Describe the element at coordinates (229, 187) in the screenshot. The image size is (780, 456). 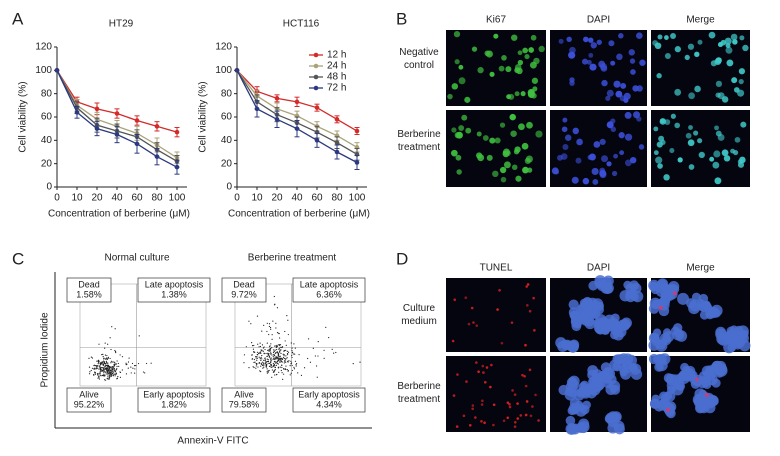
I see `y-tick-label: 0` at that location.